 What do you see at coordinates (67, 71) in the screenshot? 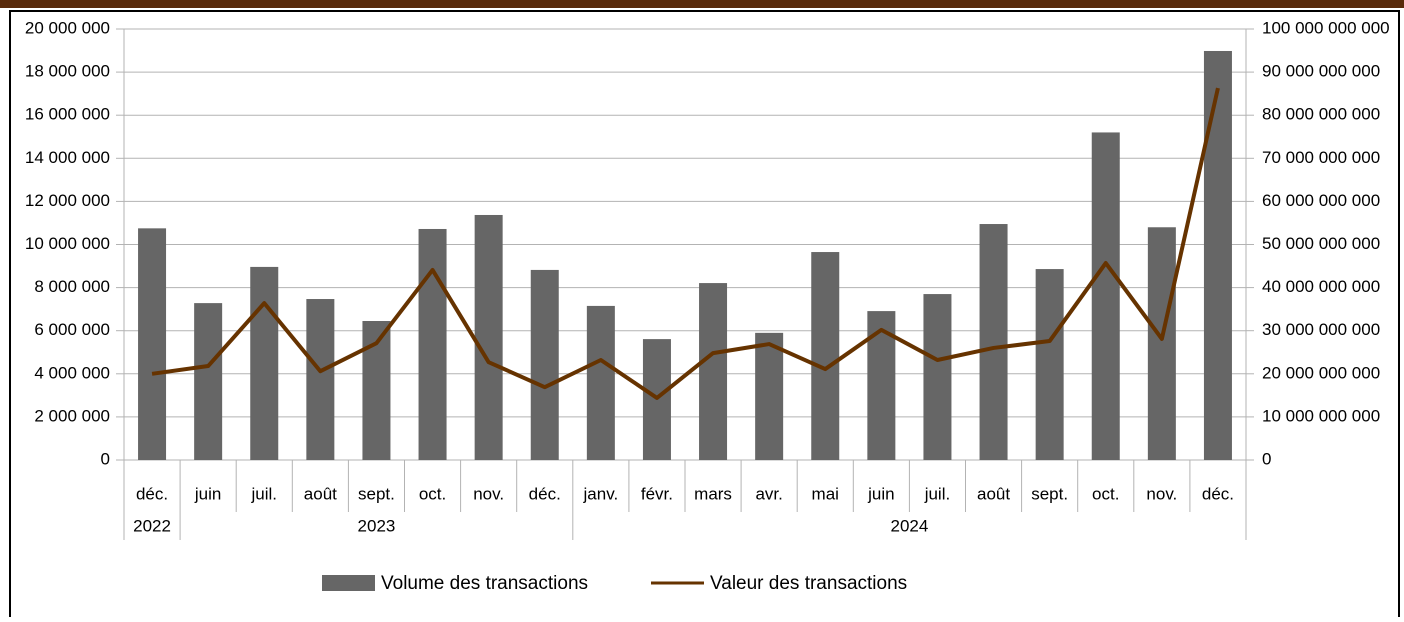
I see `y-tick-label: 18 000 000` at bounding box center [67, 71].